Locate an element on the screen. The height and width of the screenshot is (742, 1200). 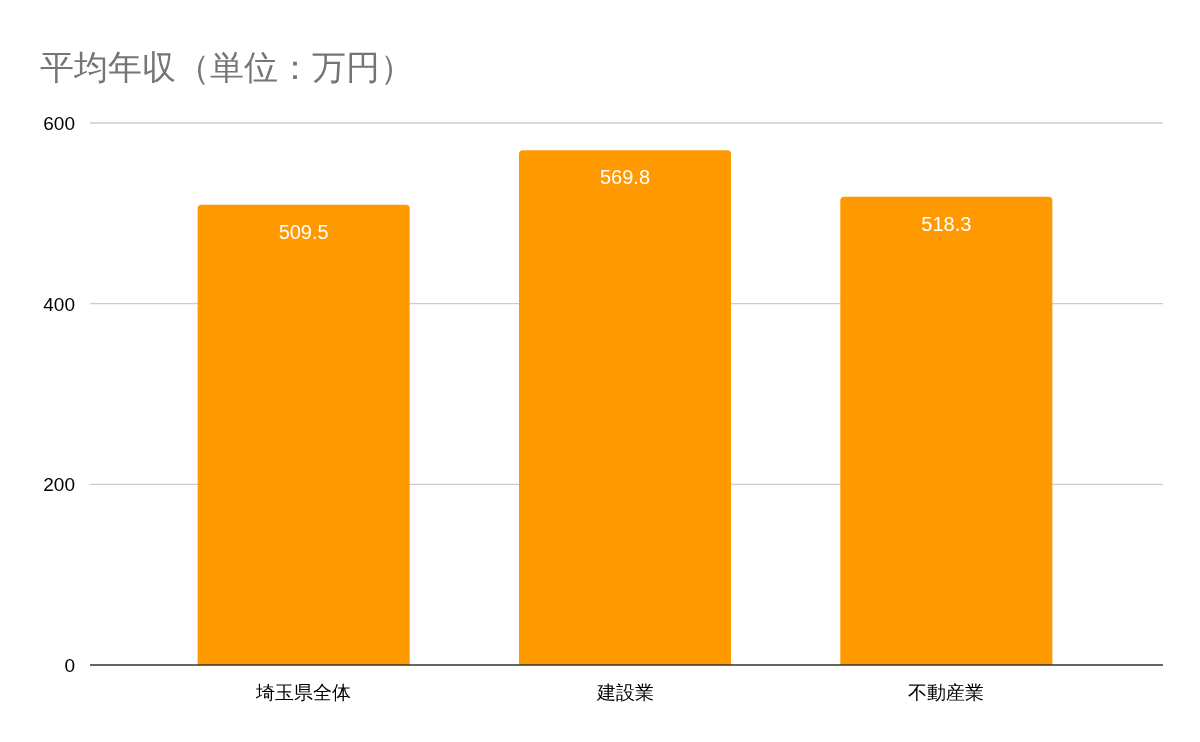
x-tick-label: 埼玉県全体 is located at coordinates (303, 692).